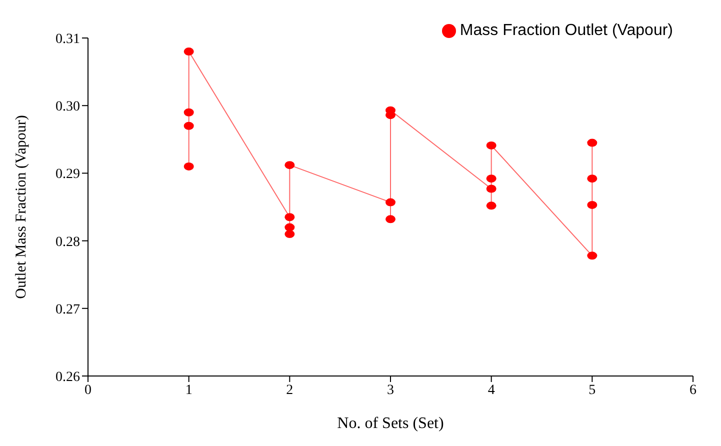 This screenshot has height=446, width=721. Describe the element at coordinates (290, 390) in the screenshot. I see `x-tick-label: 2` at that location.